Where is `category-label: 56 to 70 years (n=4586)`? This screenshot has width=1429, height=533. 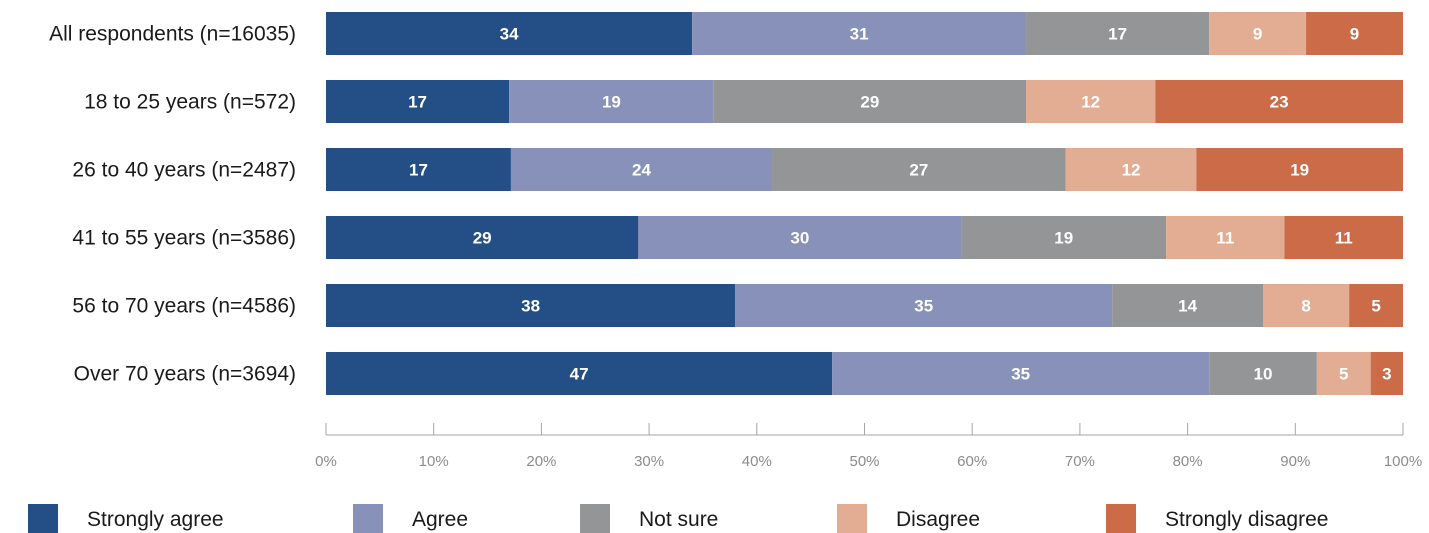 category-label: 56 to 70 years (n=4586) is located at coordinates (184, 306).